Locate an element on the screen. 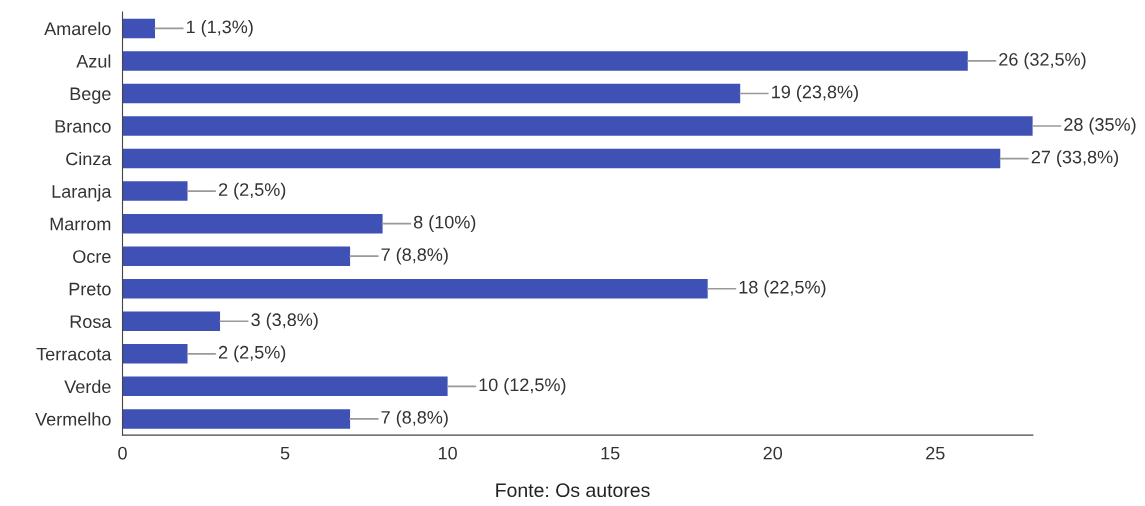 Image resolution: width=1145 pixels, height=506 pixels. y-tick-label: Amarelo is located at coordinates (77, 28).